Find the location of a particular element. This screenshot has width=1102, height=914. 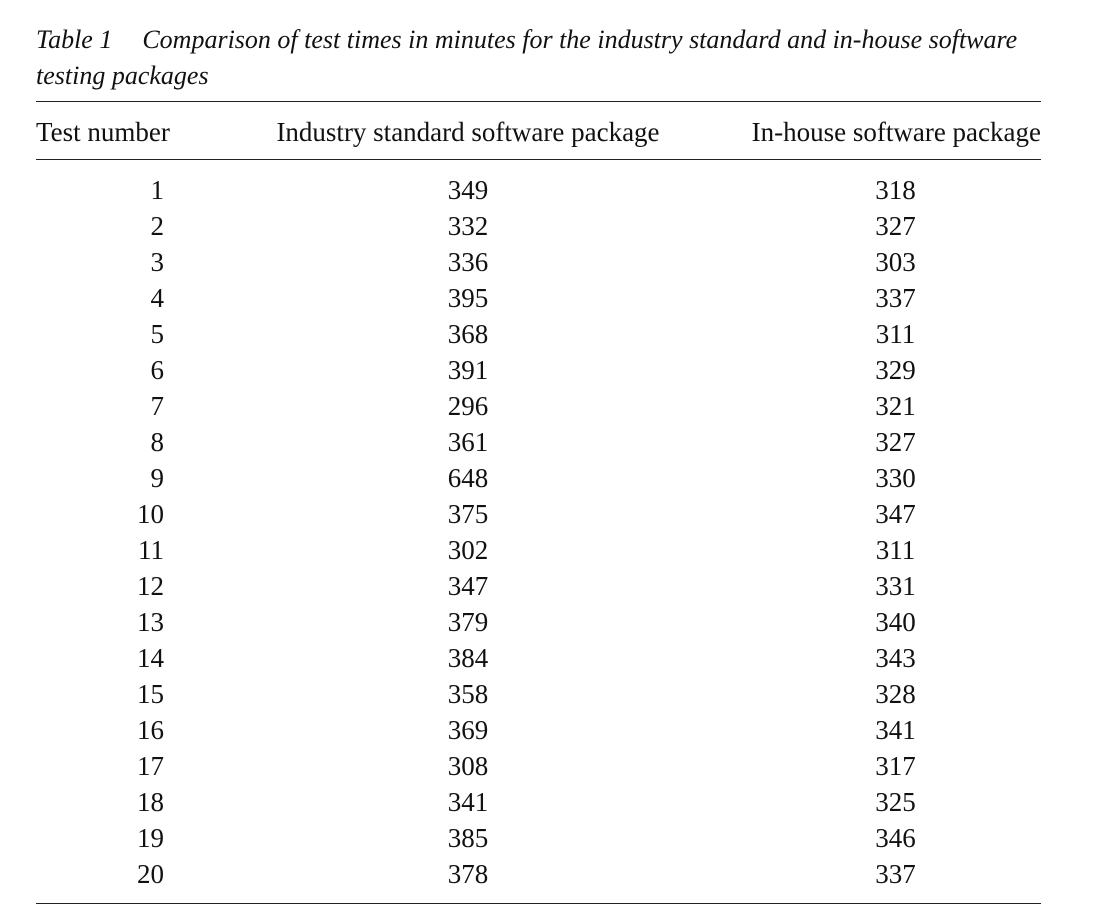

cell-industry-standard: 379 is located at coordinates (468, 622).